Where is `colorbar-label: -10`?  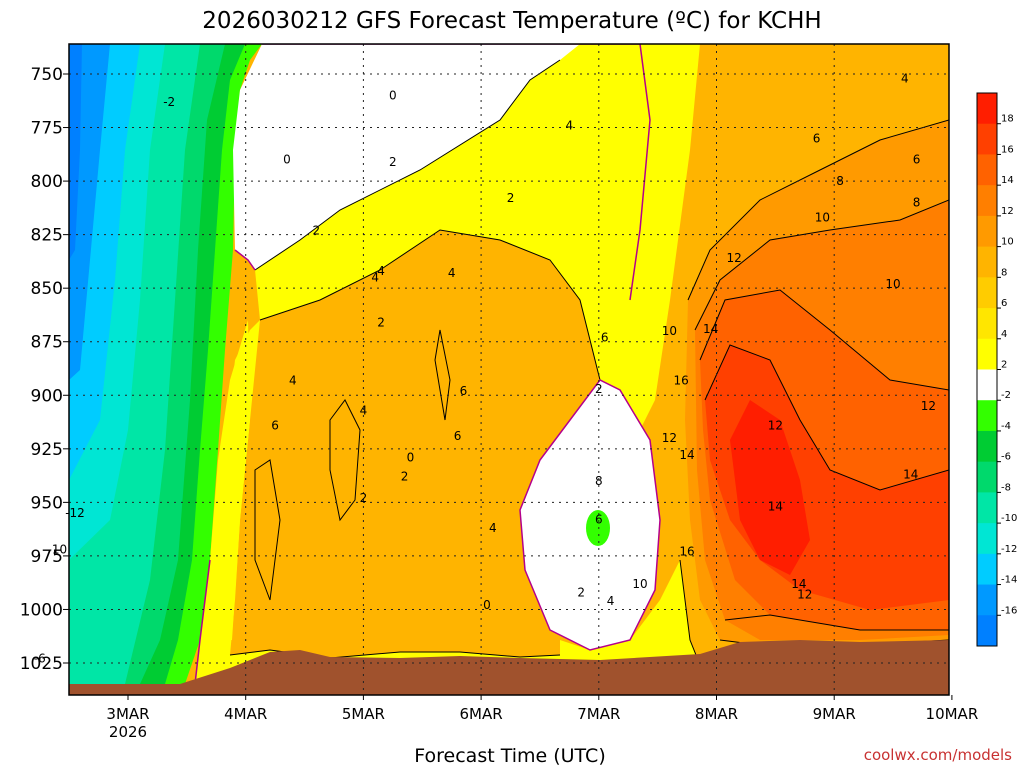
colorbar-label: -10 is located at coordinates (1009, 518).